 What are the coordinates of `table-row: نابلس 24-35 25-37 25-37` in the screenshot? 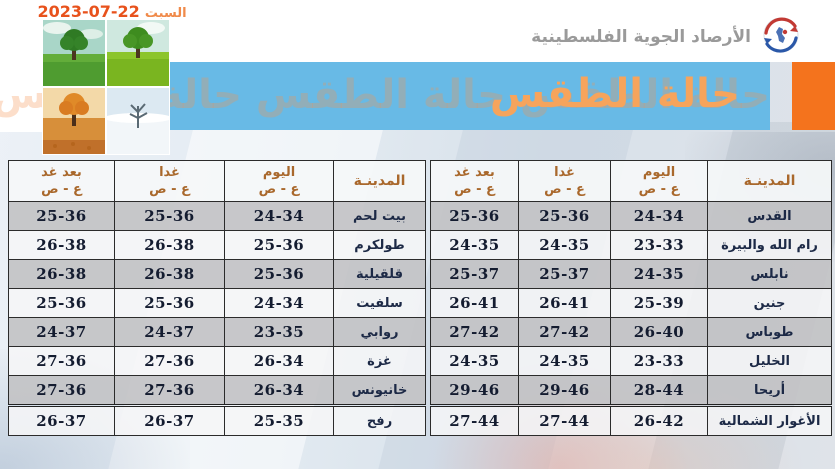 It's located at (631, 274).